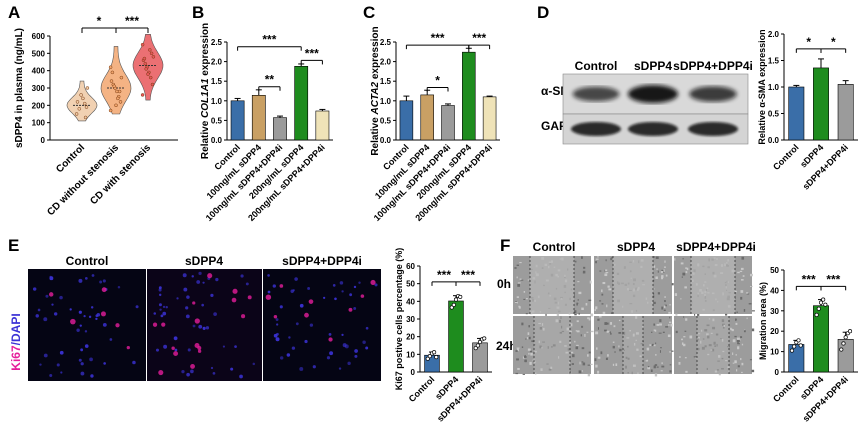  What do you see at coordinates (774, 140) in the screenshot?
I see `y-tick-label: 0.0` at bounding box center [774, 140].